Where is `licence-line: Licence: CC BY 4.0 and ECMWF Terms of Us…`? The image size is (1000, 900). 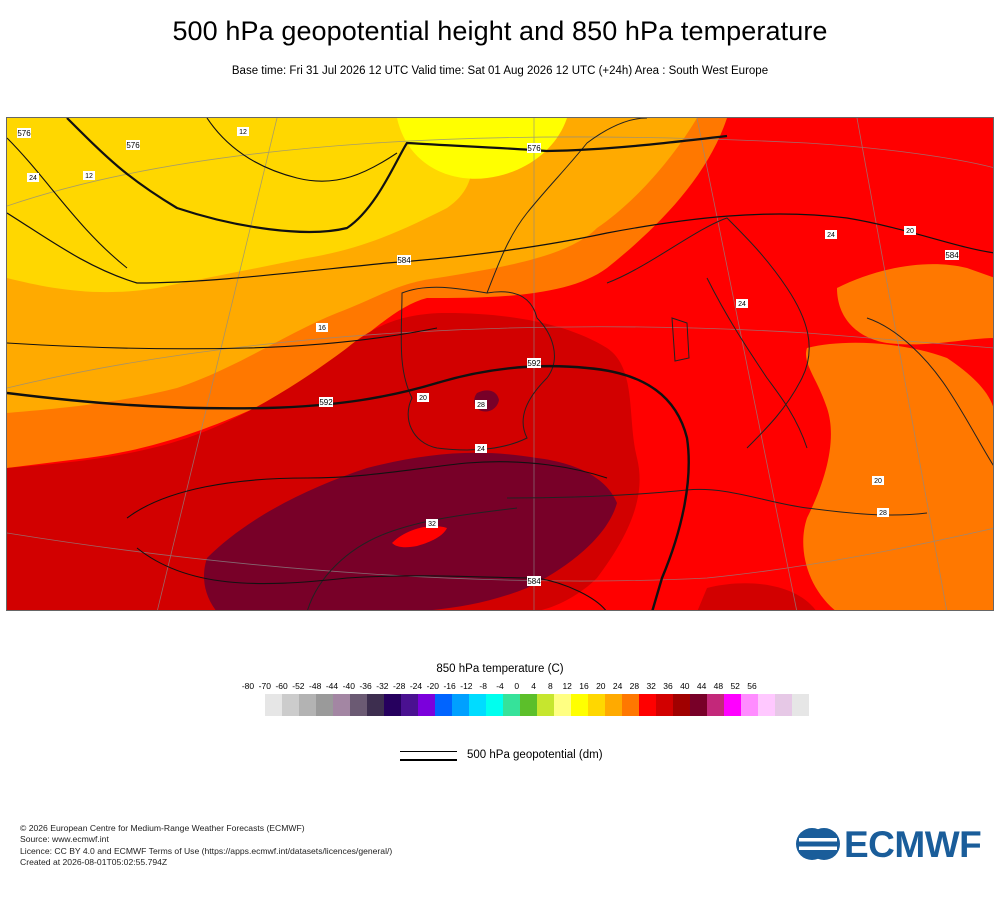
licence-line: Licence: CC BY 4.0 and ECMWF Terms of Us… is located at coordinates (206, 850).